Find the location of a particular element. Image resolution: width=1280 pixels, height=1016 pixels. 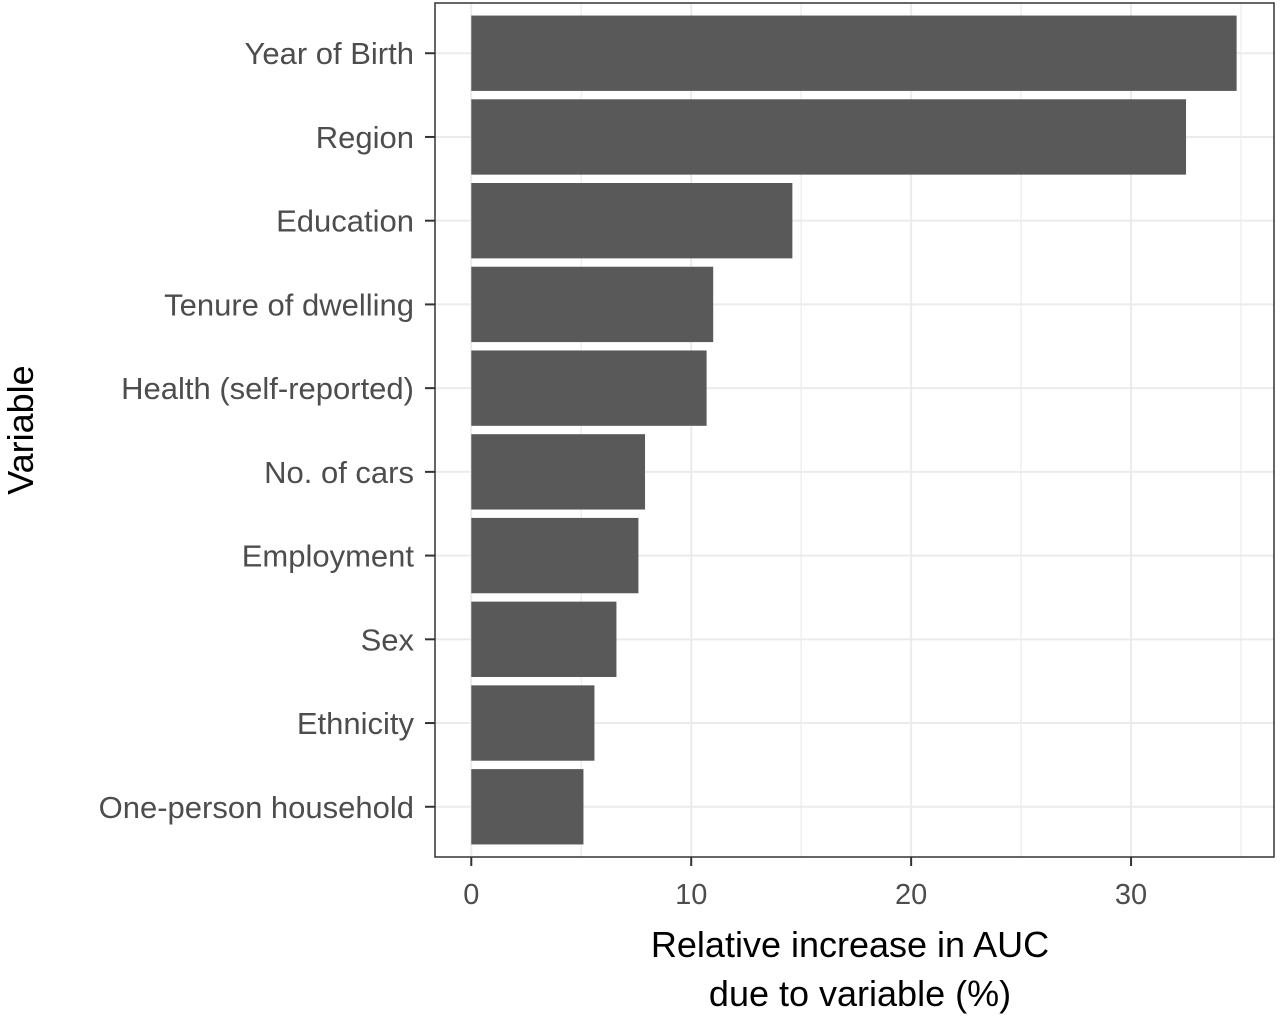

y-axis-title: Variable is located at coordinates (20, 429).